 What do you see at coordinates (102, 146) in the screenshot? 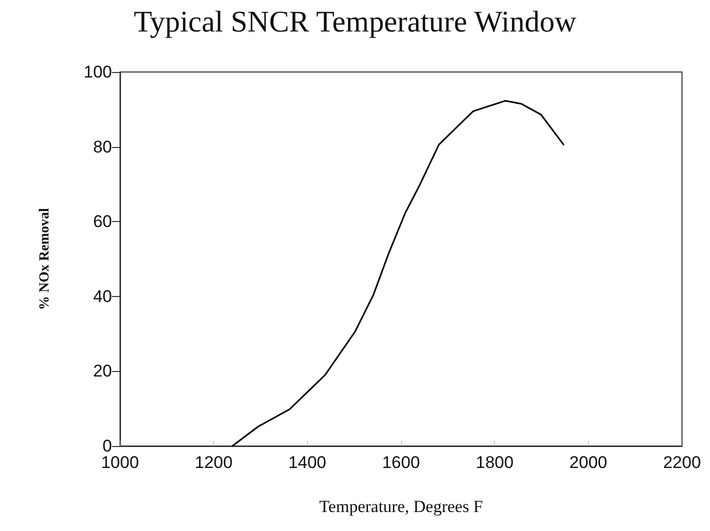
I see `y-tick-label: 80` at bounding box center [102, 146].